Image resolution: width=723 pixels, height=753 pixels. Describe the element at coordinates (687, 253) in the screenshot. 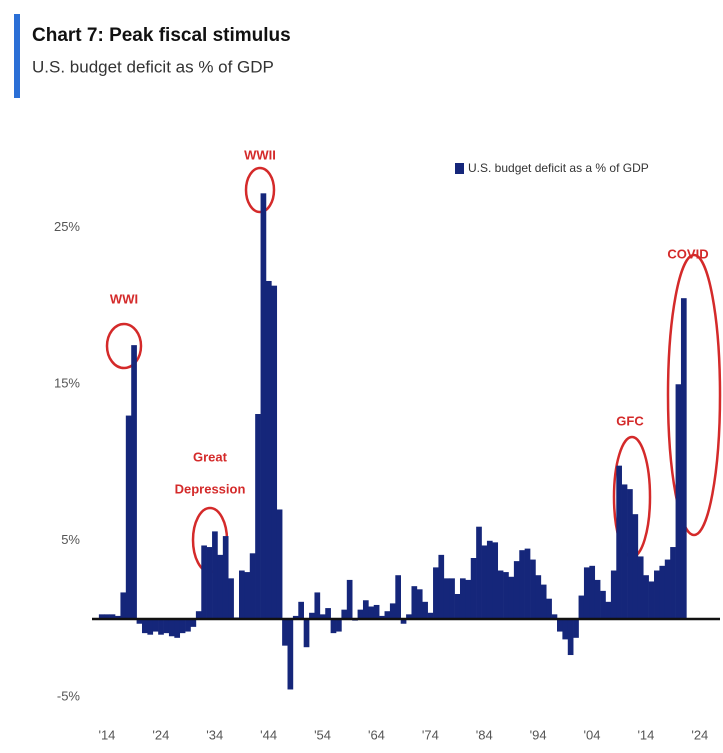

I see `annotation: COVID` at that location.